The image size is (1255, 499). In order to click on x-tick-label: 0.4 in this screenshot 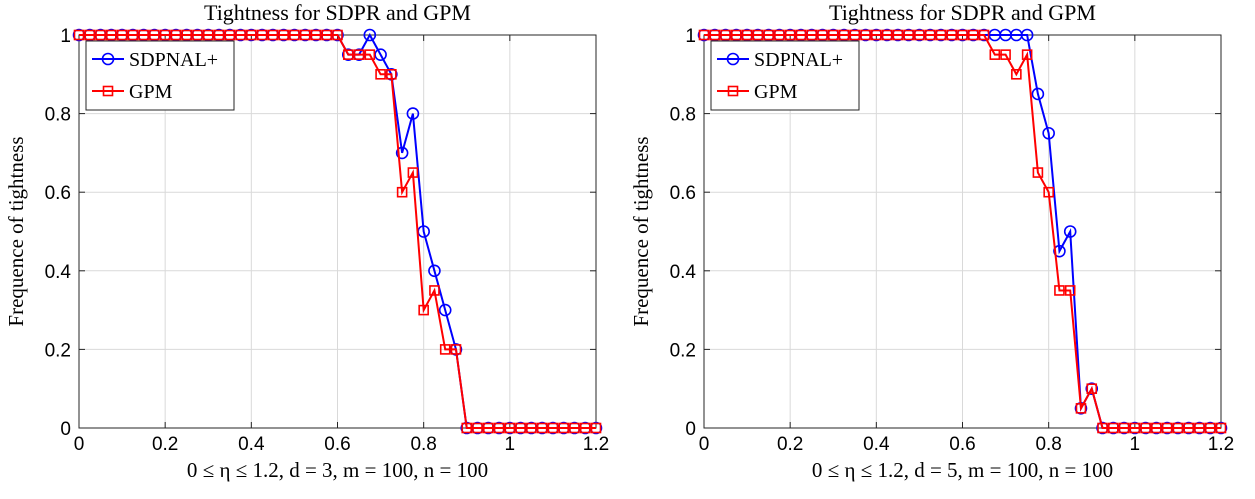, I will do `click(251, 444)`.